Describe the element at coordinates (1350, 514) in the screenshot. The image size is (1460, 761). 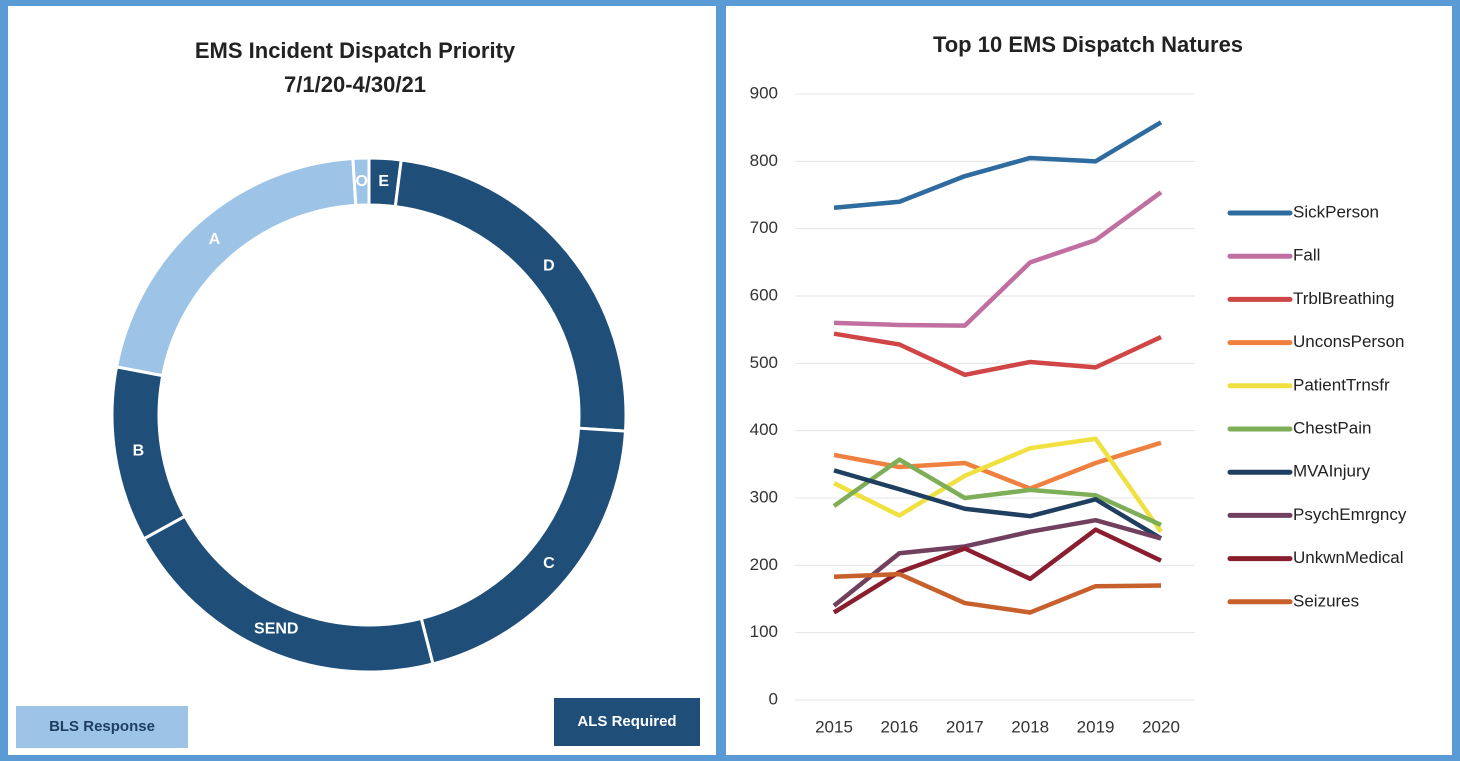
I see `legend-label: PsychEmrgncy` at that location.